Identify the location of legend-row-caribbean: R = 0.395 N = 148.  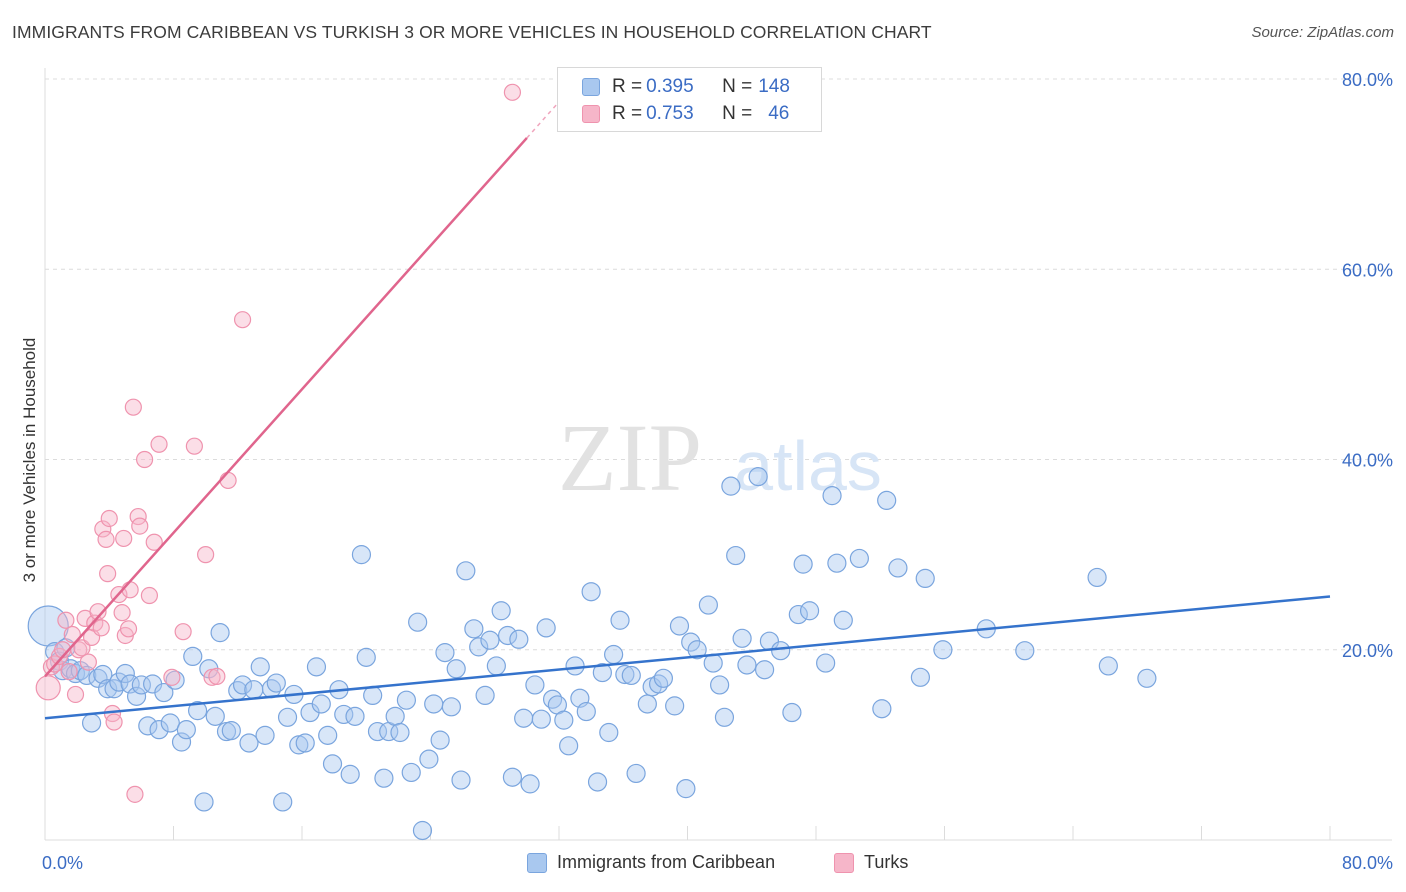
(686, 87).